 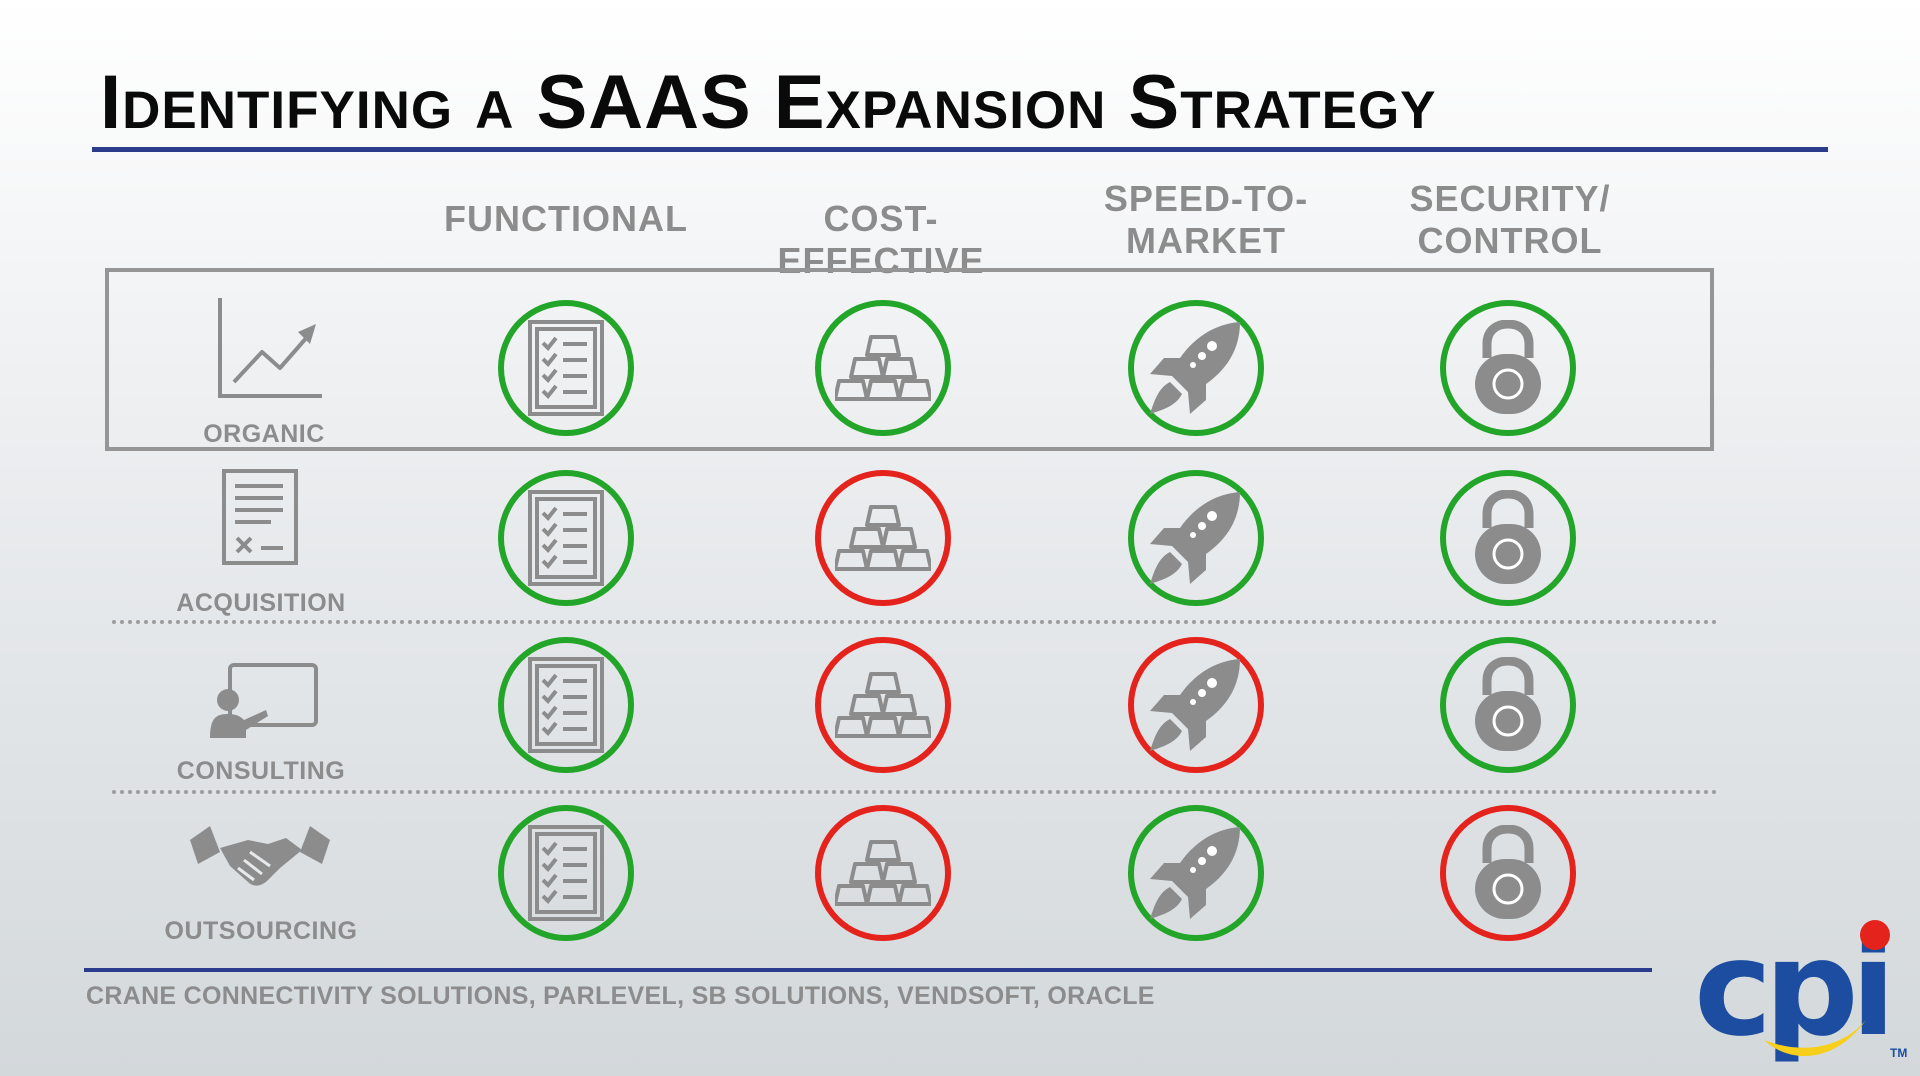 I want to click on slide-title: Identifying a SAAS Expansion Strategy, so click(x=768, y=102).